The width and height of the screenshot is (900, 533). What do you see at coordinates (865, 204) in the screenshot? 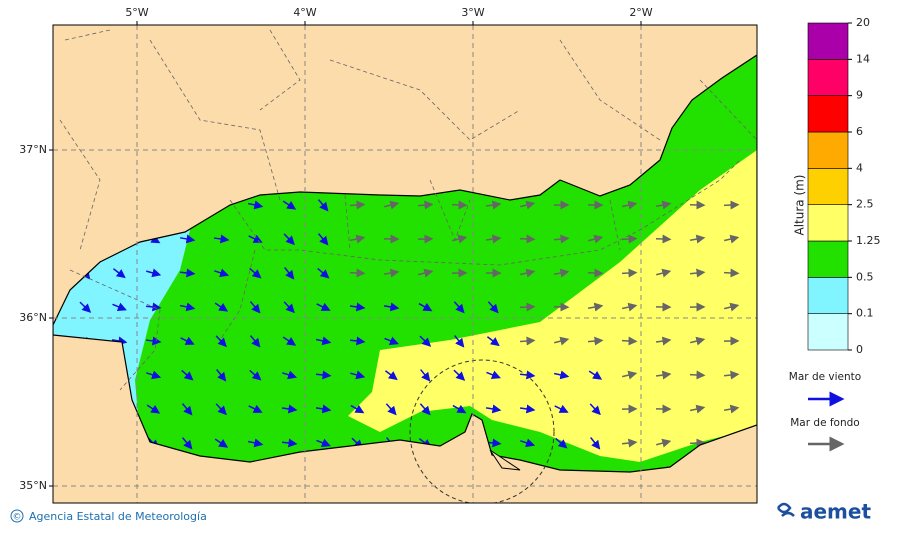
I see `colorbar-label: 2.5` at bounding box center [865, 204].